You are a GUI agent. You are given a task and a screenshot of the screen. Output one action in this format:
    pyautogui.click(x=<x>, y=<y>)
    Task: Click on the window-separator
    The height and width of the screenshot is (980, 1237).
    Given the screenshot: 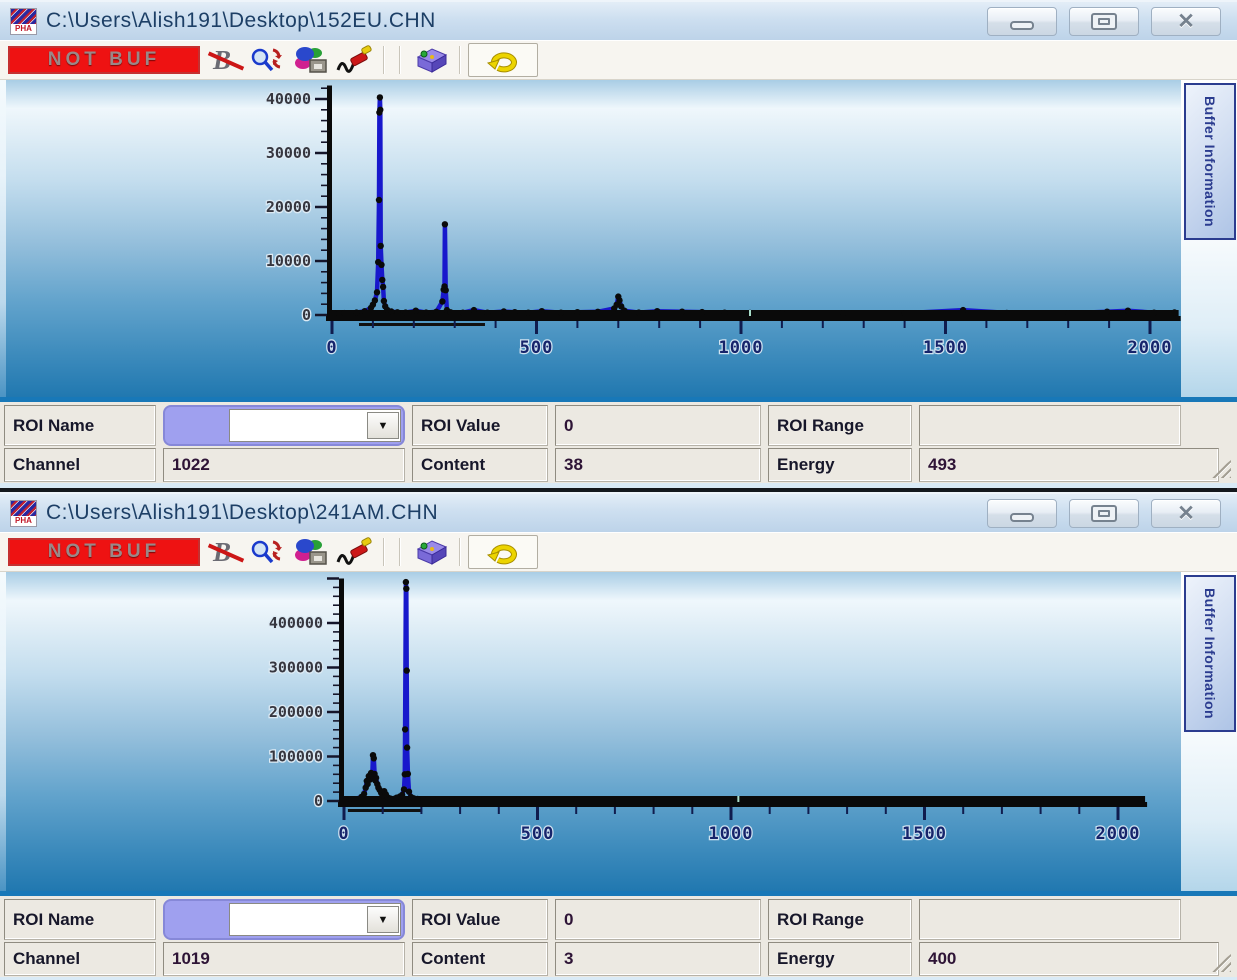 What is the action you would take?
    pyautogui.click(x=618, y=490)
    